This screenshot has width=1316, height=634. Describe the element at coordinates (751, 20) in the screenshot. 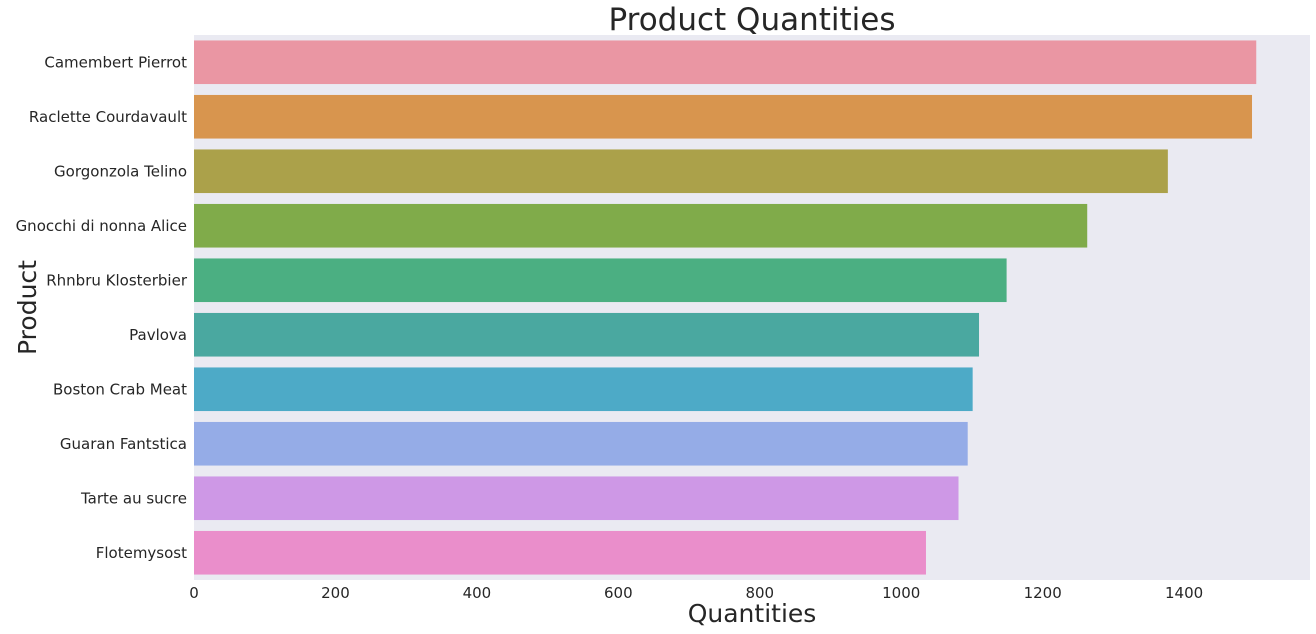

I see `chart-title: Product Quantities` at that location.